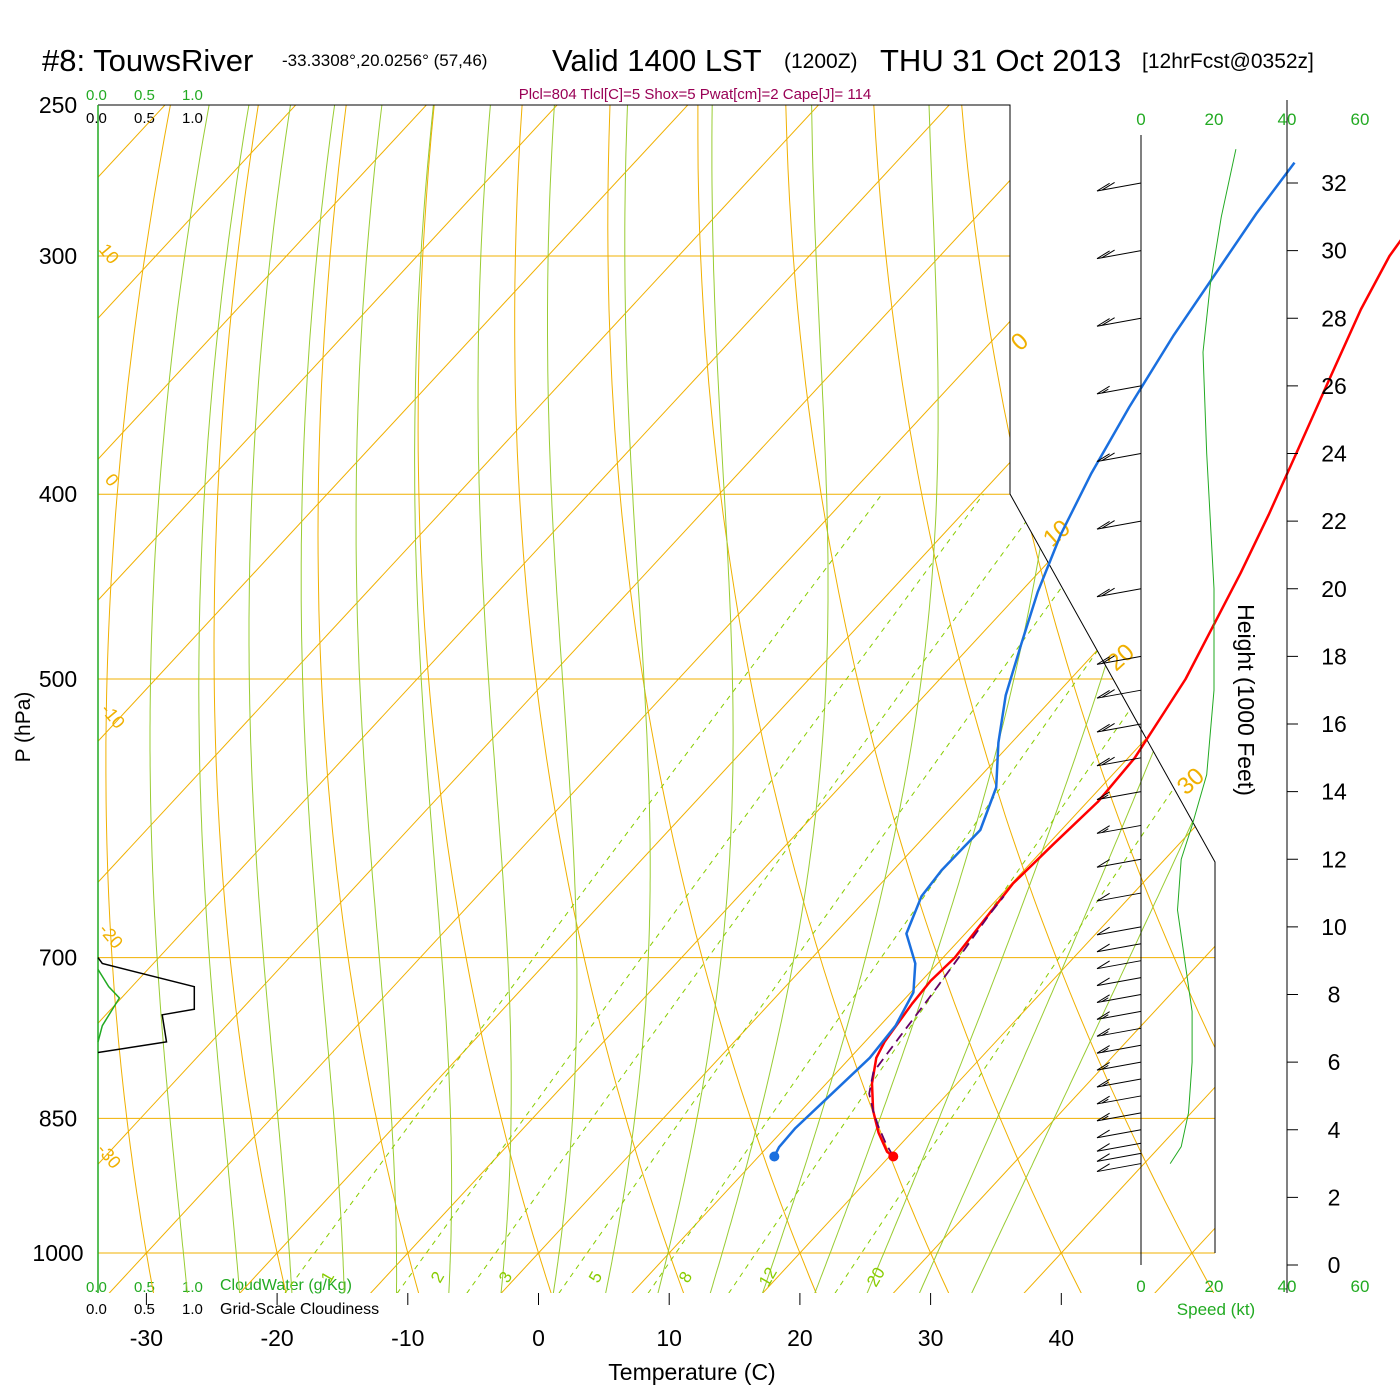 This screenshot has width=1400, height=1400. I want to click on mixing-label-2: 2, so click(437, 1277).